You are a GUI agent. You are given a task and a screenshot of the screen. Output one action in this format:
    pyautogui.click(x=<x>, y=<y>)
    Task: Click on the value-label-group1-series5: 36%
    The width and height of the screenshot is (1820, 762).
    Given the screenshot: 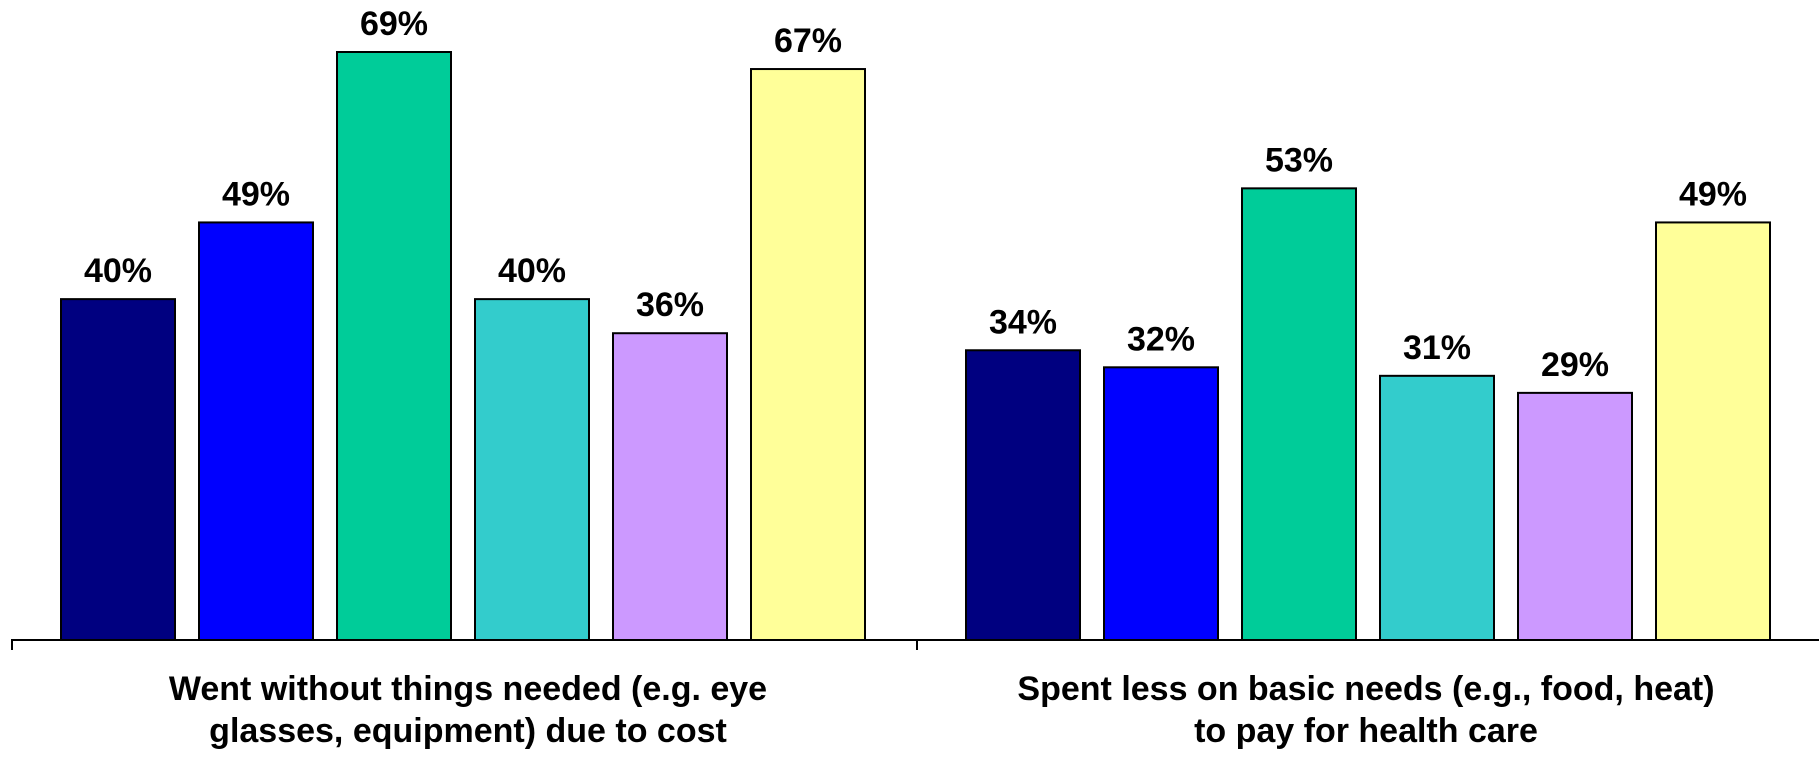 What is the action you would take?
    pyautogui.click(x=670, y=305)
    